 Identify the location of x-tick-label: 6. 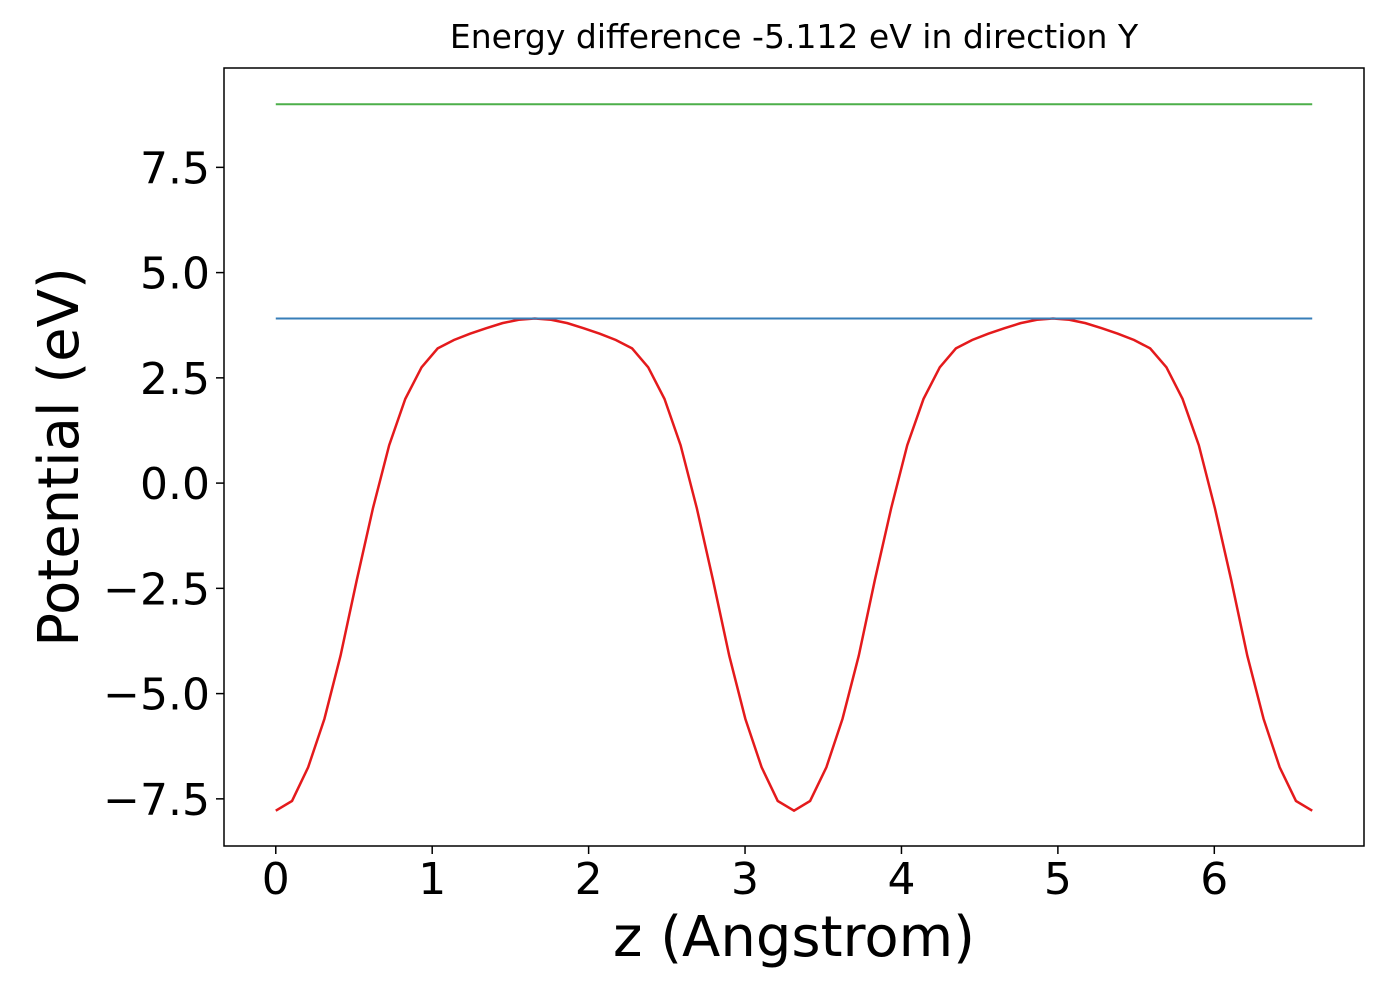
(1214, 879).